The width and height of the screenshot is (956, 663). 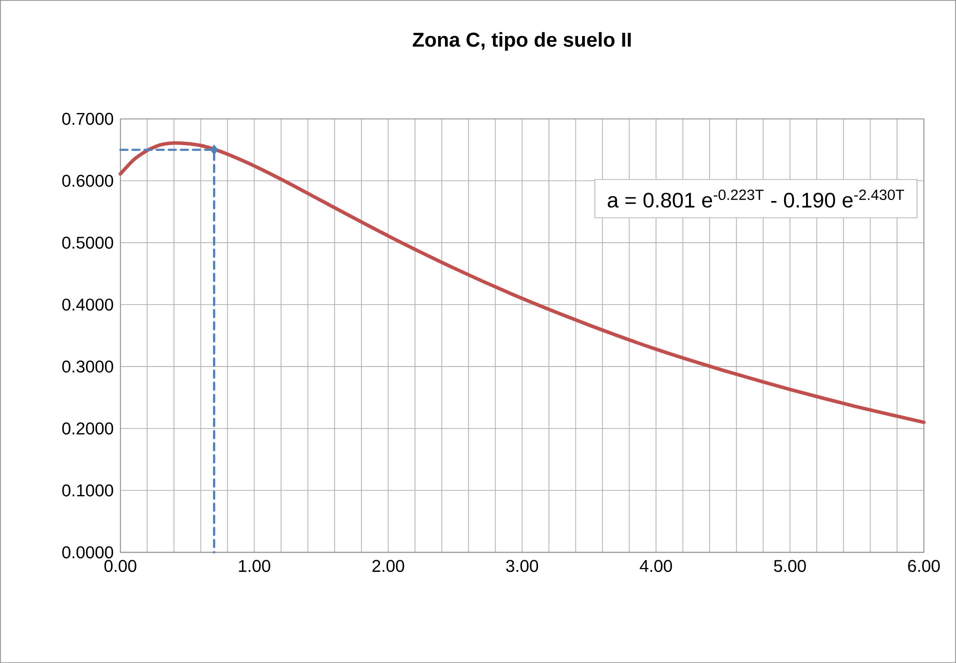 What do you see at coordinates (88, 304) in the screenshot?
I see `y-tick-label: 0.4000` at bounding box center [88, 304].